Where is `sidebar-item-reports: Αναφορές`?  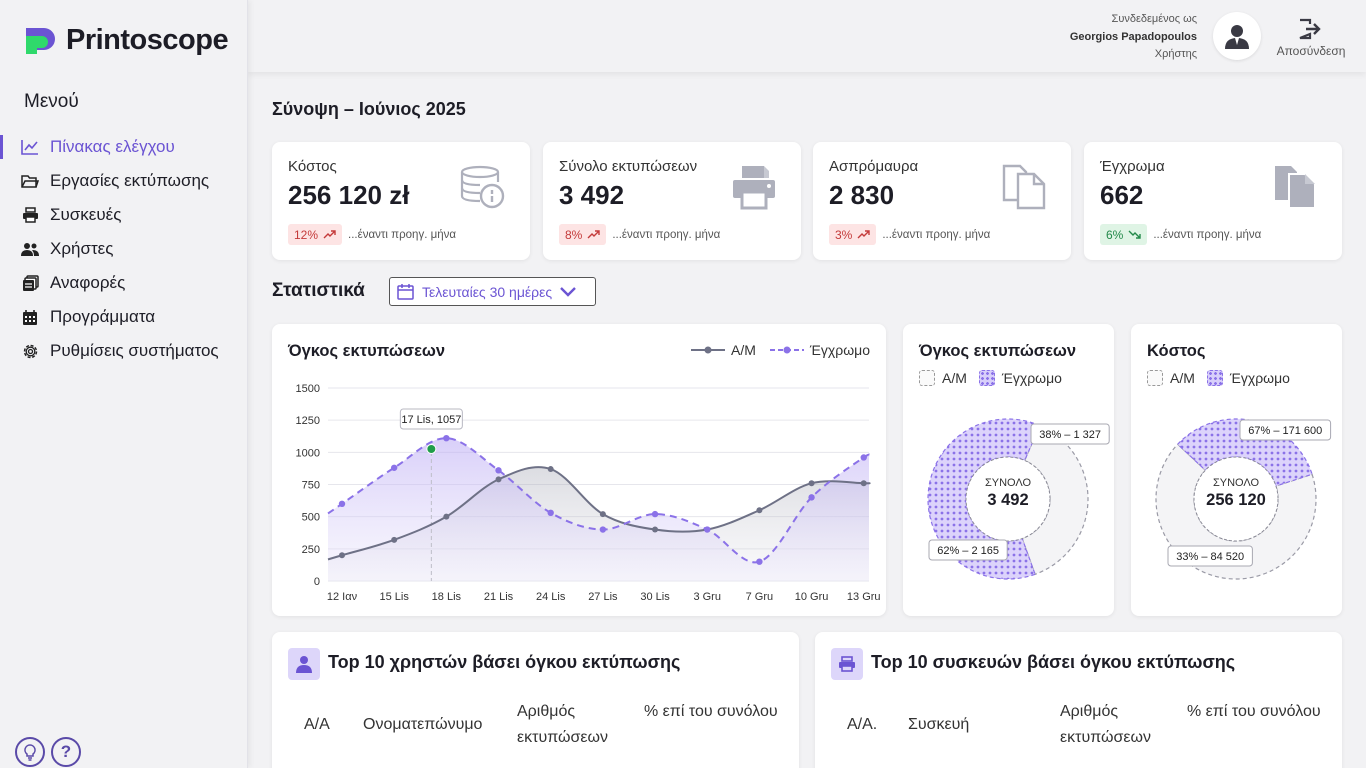 sidebar-item-reports: Αναφορές is located at coordinates (124, 283).